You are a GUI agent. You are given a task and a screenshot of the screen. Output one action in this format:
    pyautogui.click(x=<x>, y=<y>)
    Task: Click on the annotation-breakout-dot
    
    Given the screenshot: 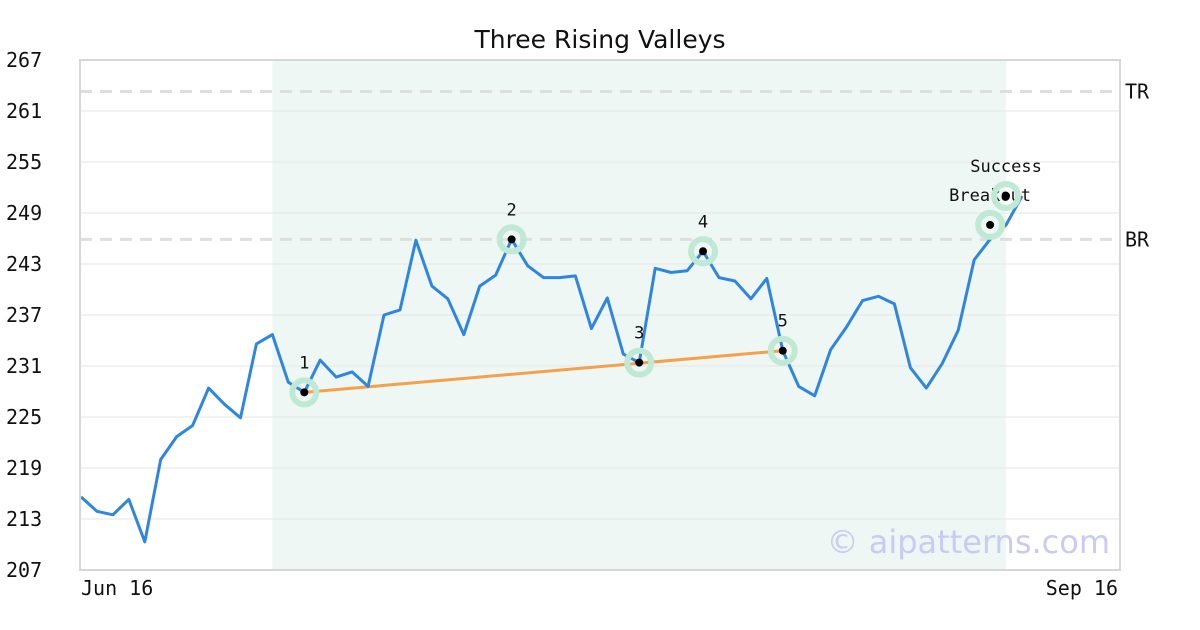 What is the action you would take?
    pyautogui.click(x=990, y=224)
    